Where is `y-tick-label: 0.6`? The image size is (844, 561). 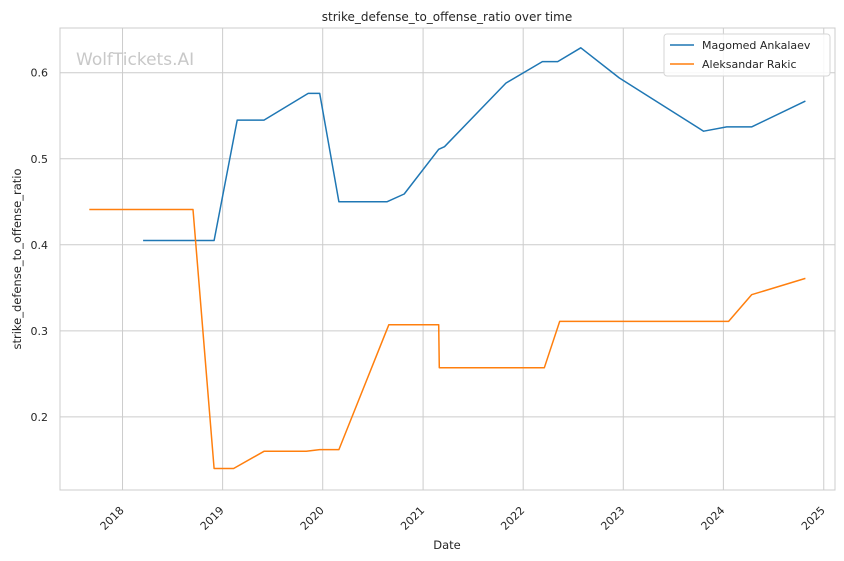 y-tick-label: 0.6 is located at coordinates (40, 73).